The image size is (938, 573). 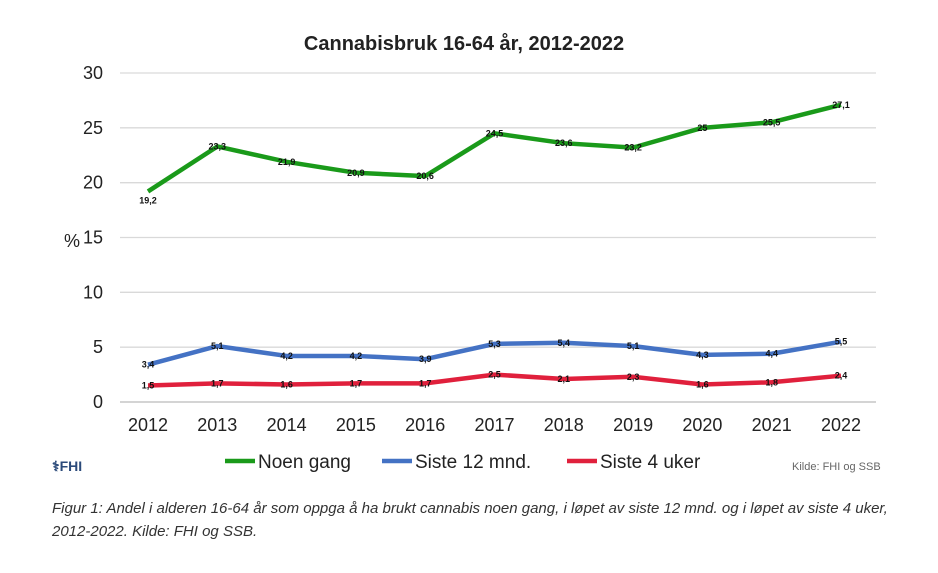 I want to click on data-label: 3,4, so click(x=148, y=365).